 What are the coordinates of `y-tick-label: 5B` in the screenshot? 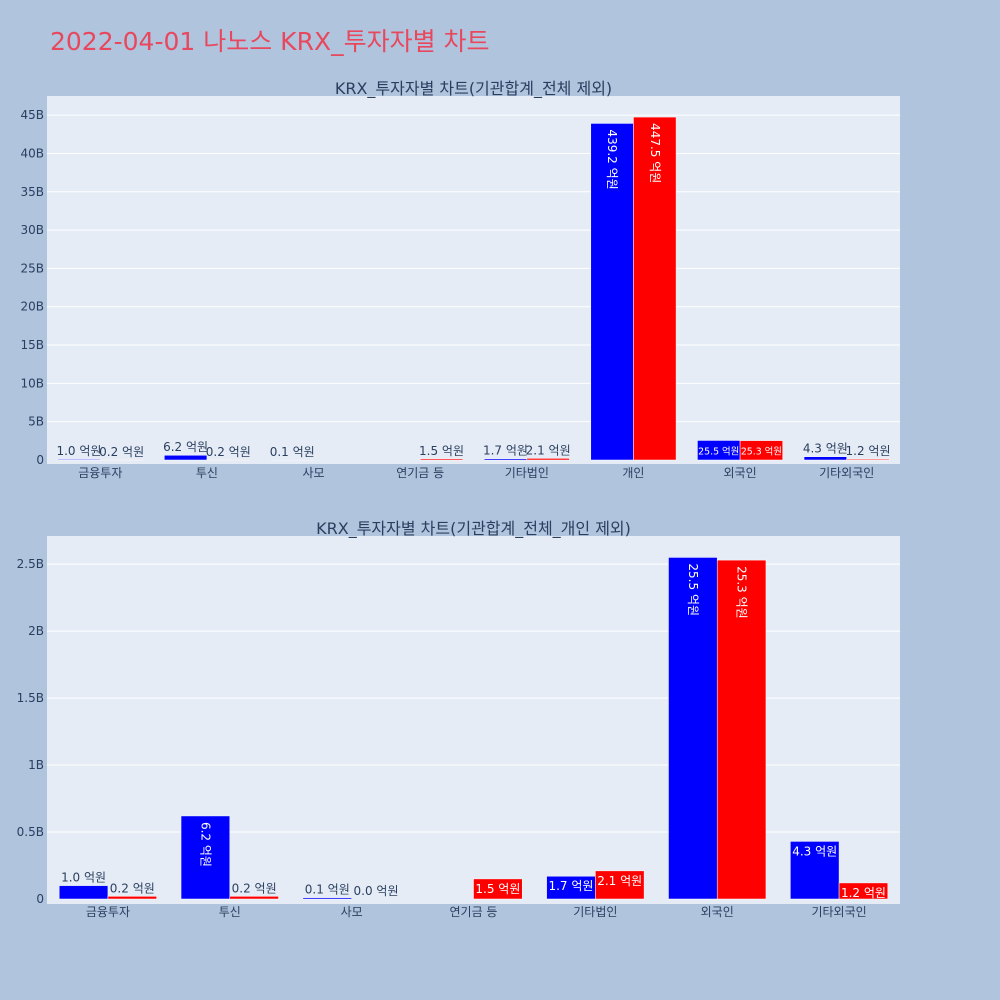 It's located at (36, 422).